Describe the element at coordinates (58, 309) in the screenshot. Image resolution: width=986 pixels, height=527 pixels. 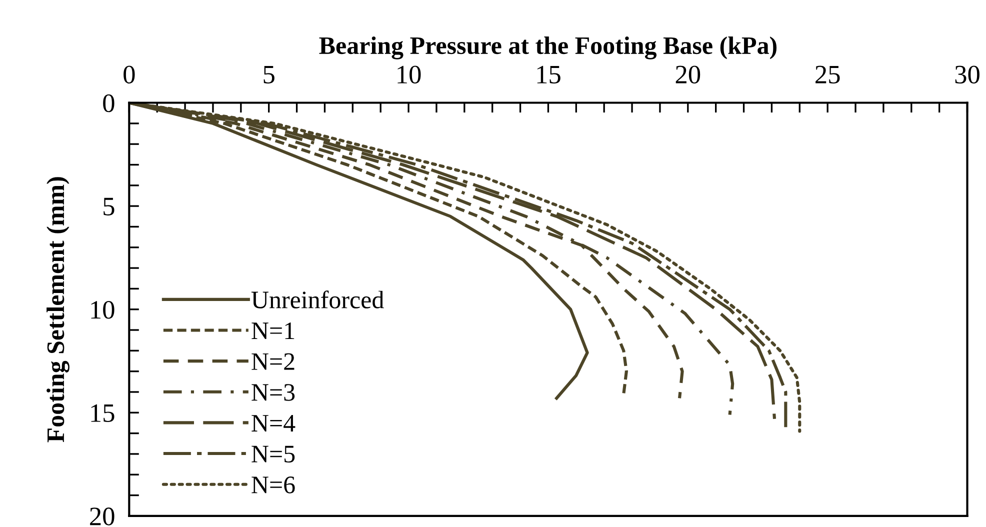
I see `y-axis-title: Footing Settlement (mm)` at that location.